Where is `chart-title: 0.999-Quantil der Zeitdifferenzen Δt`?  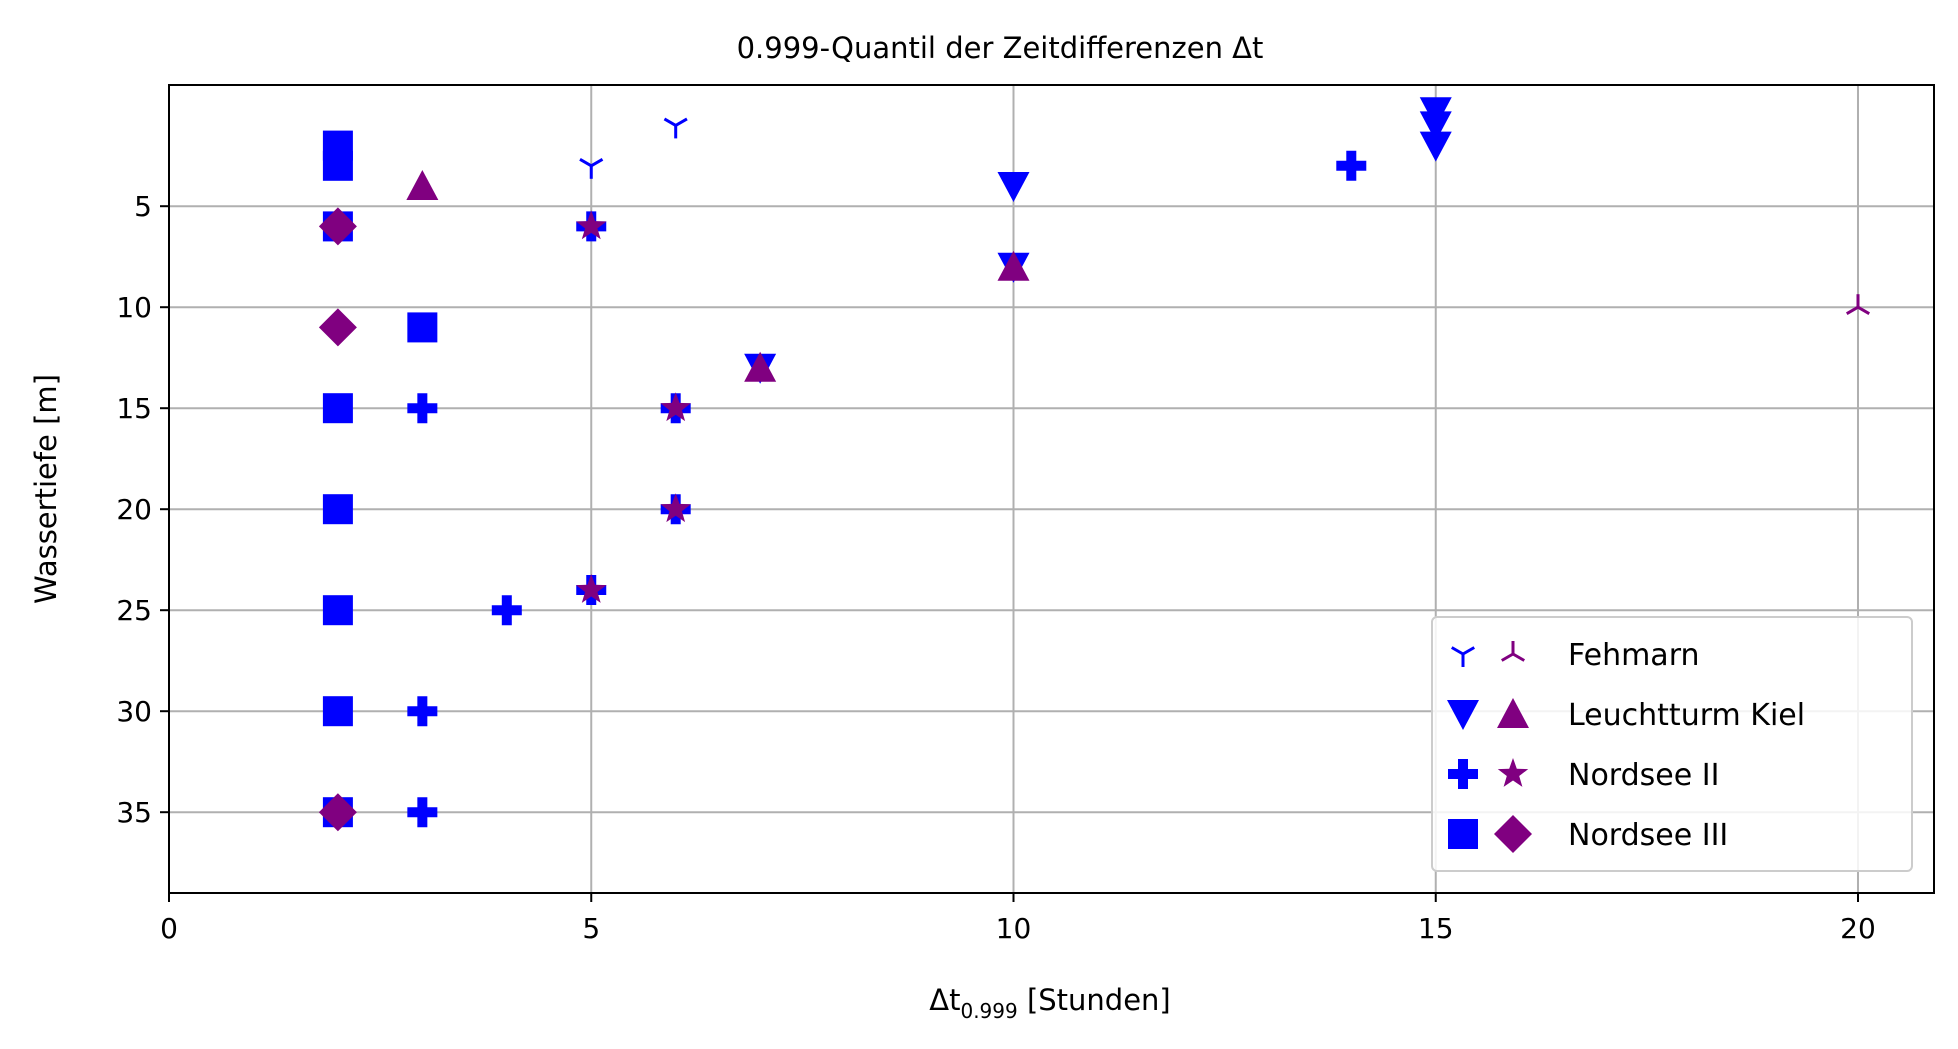
chart-title: 0.999-Quantil der Zeitdifferenzen Δt is located at coordinates (1000, 48).